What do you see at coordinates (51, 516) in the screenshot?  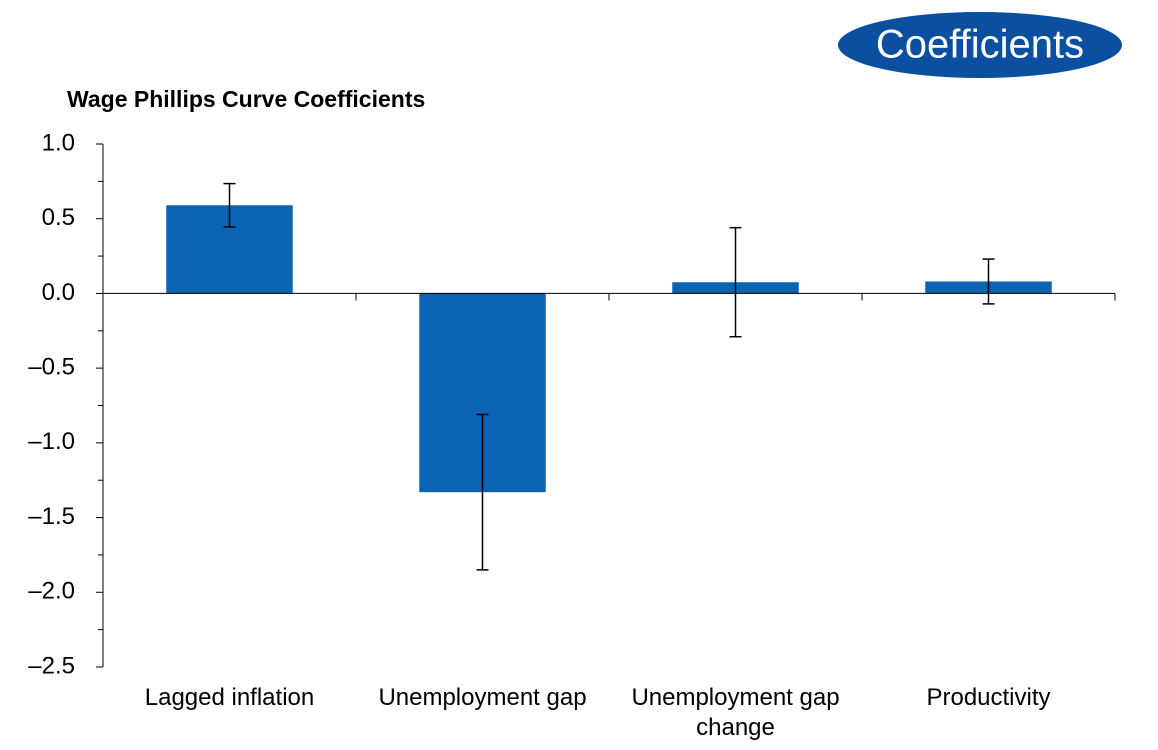 I see `y-tick-label: –1.5` at bounding box center [51, 516].